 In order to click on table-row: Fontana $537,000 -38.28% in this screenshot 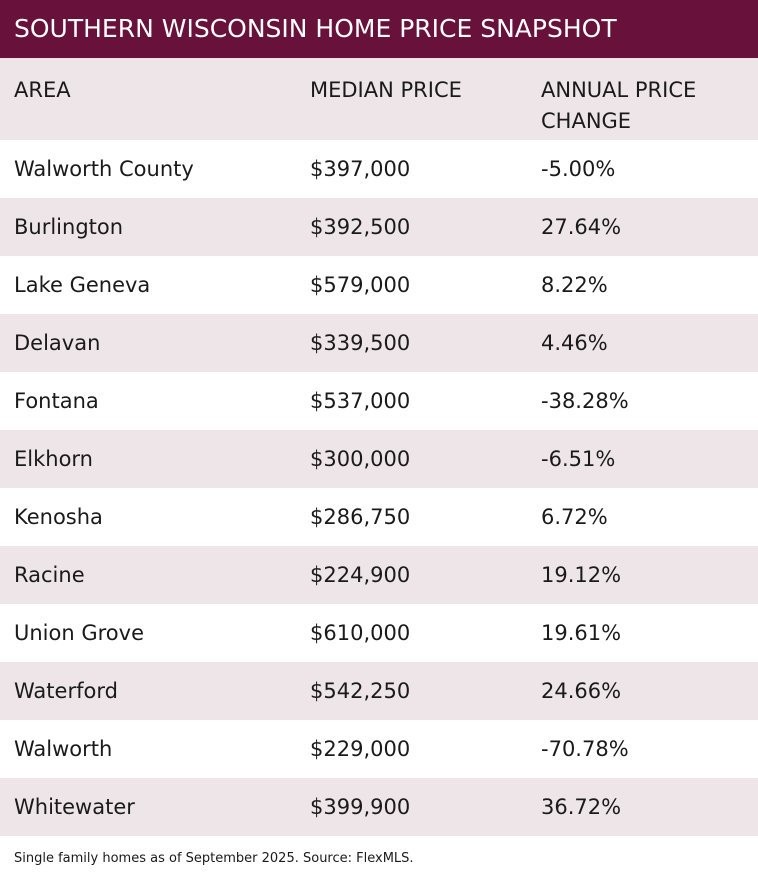, I will do `click(379, 401)`.